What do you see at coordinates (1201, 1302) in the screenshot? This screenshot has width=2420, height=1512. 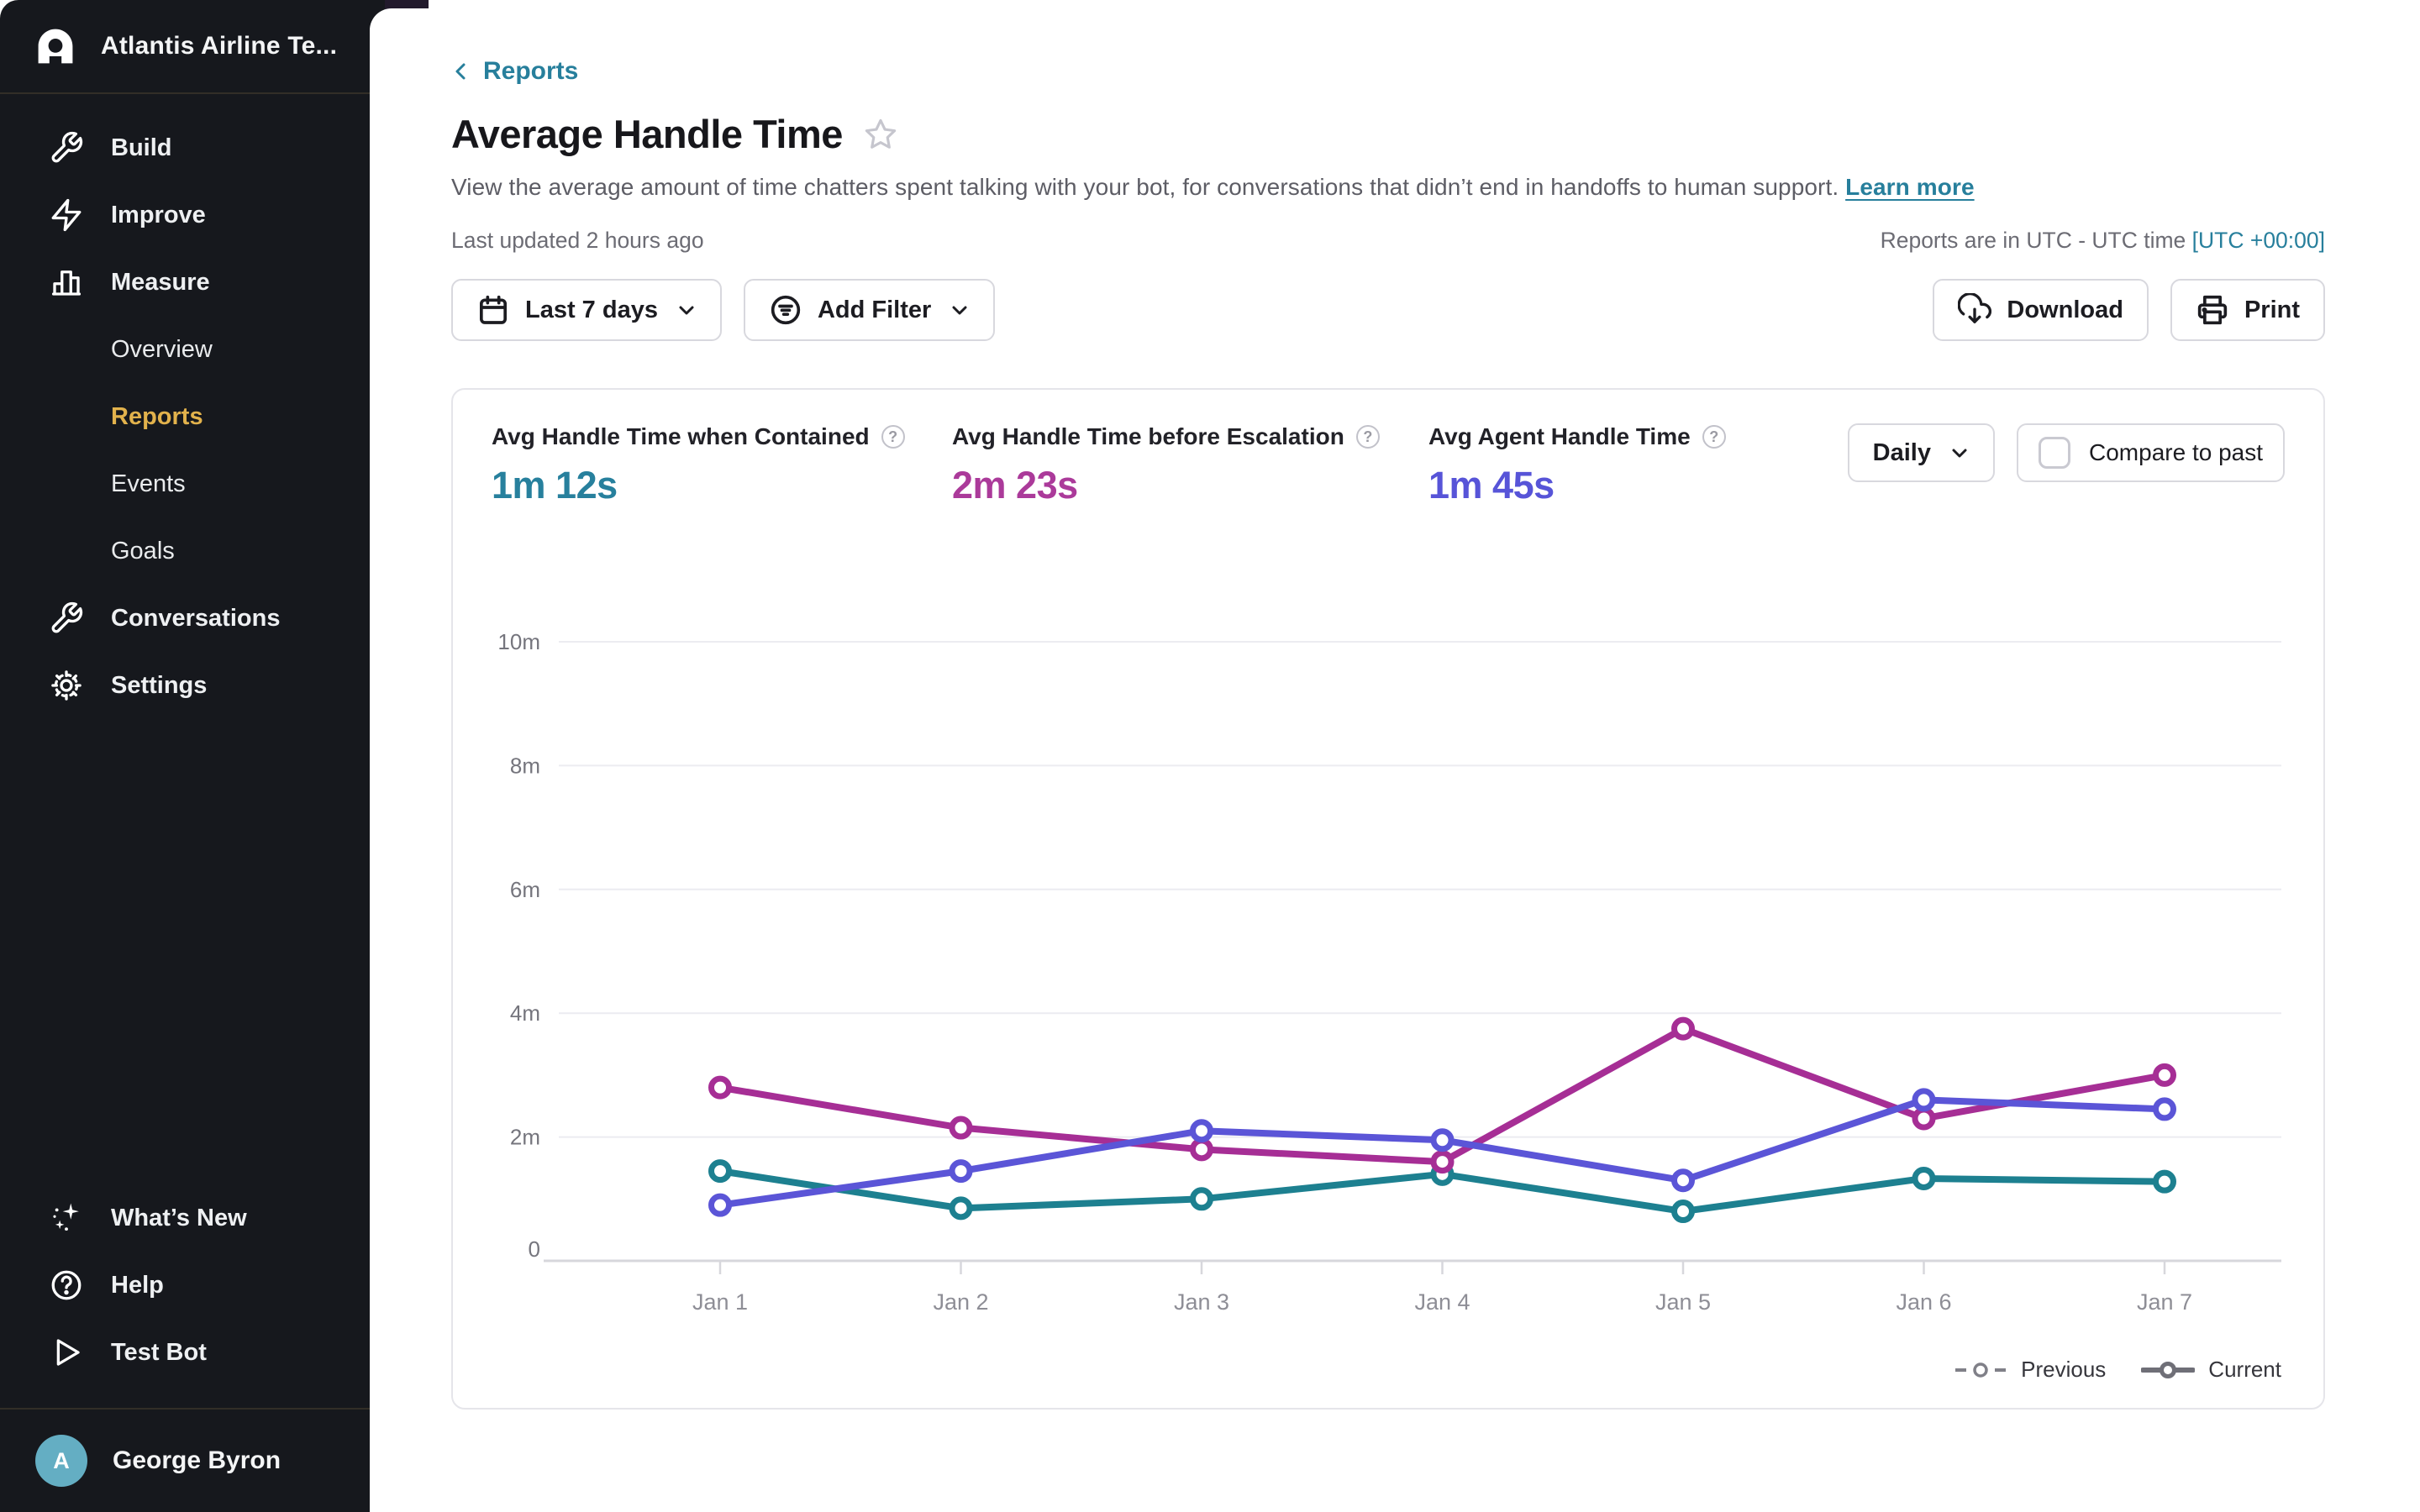 I see `svg-text: Jan 3` at bounding box center [1201, 1302].